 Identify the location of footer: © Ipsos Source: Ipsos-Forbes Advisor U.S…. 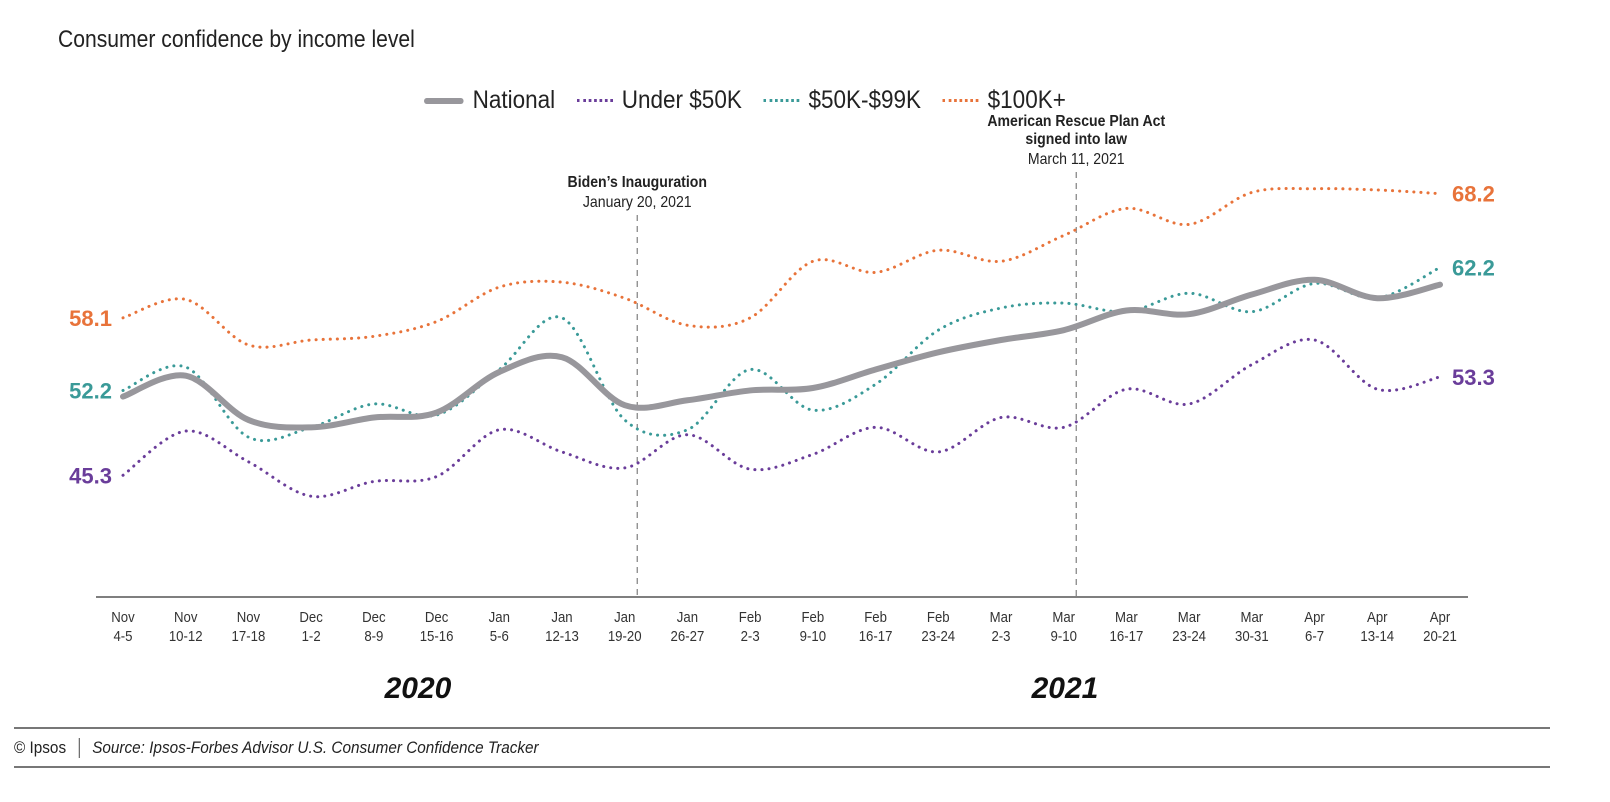
(276, 748).